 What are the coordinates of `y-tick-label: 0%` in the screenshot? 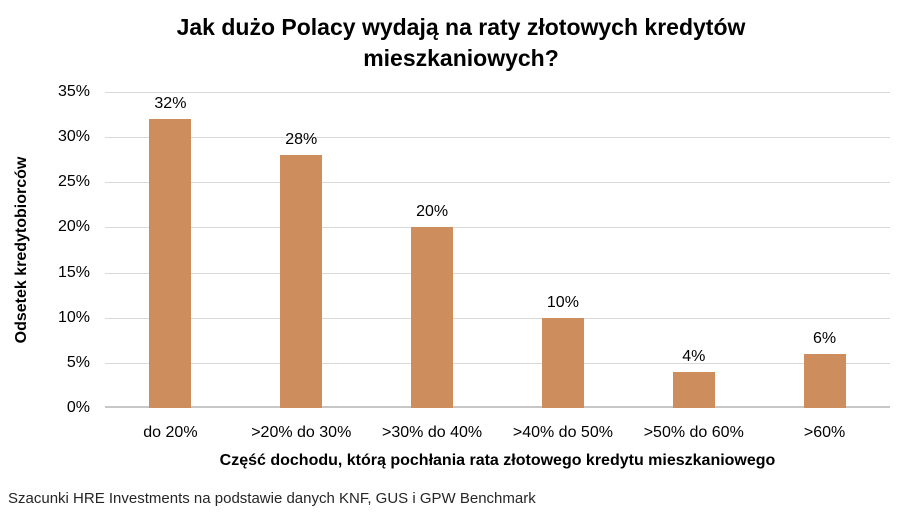 It's located at (78, 407).